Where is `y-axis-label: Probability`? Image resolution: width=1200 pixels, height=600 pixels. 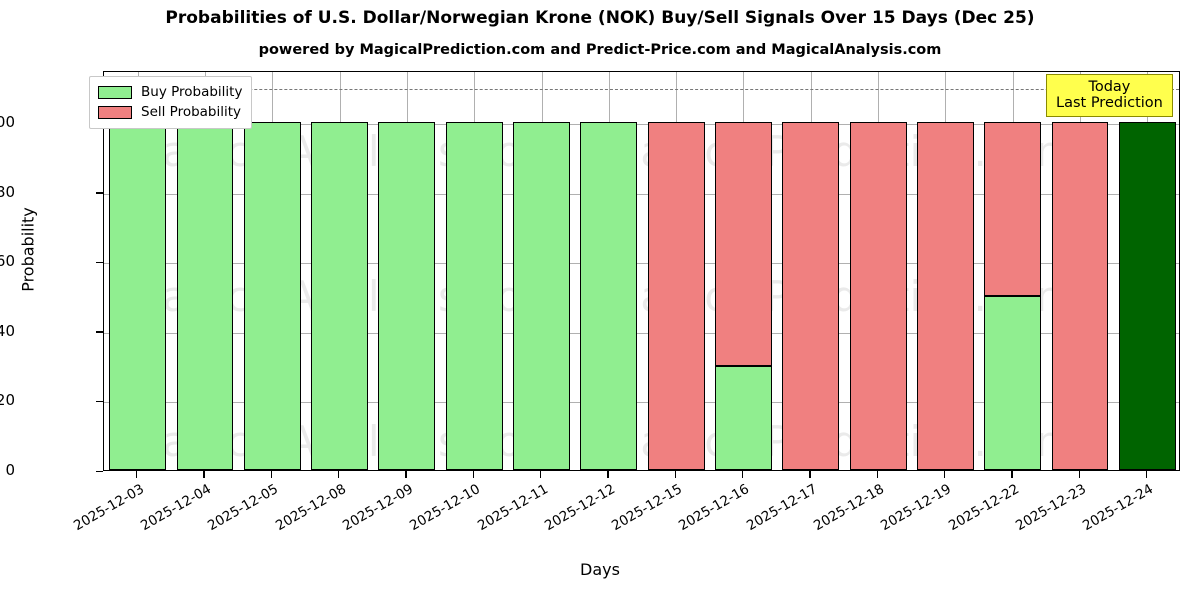 y-axis-label: Probability is located at coordinates (28, 249).